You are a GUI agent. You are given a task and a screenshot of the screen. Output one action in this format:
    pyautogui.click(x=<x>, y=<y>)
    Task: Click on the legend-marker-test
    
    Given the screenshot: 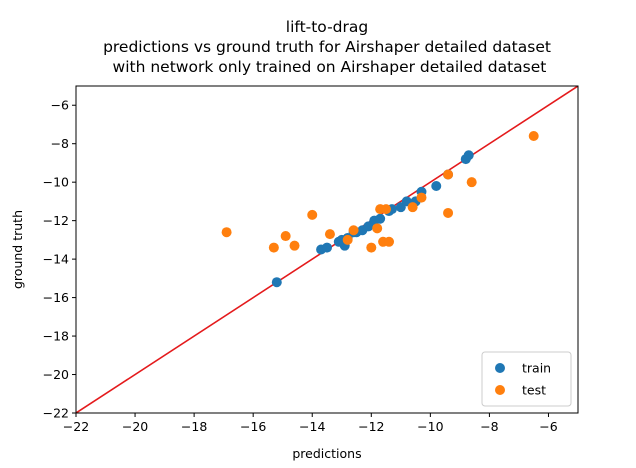 What is the action you would take?
    pyautogui.click(x=500, y=390)
    